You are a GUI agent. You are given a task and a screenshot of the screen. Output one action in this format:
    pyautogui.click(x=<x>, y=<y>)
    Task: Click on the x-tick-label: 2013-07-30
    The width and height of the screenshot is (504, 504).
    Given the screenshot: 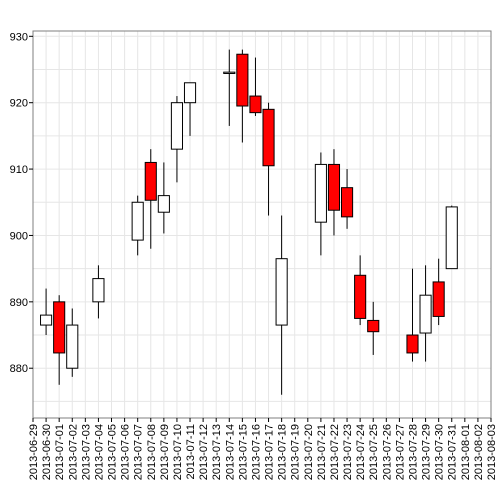 What is the action you would take?
    pyautogui.click(x=440, y=452)
    